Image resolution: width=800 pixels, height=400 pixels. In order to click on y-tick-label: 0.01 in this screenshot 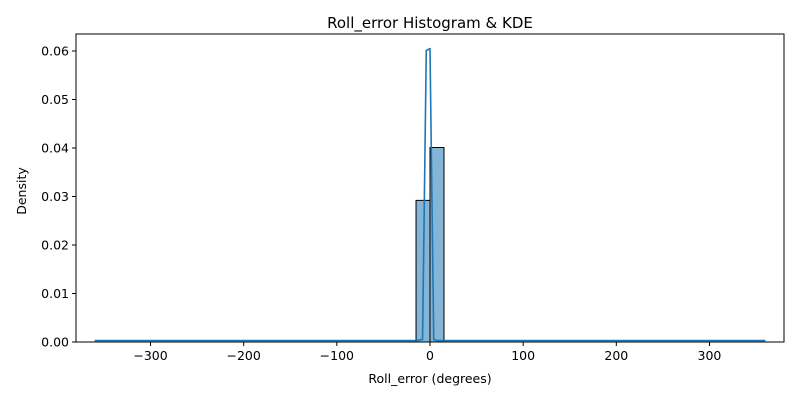, I will do `click(55, 293)`.